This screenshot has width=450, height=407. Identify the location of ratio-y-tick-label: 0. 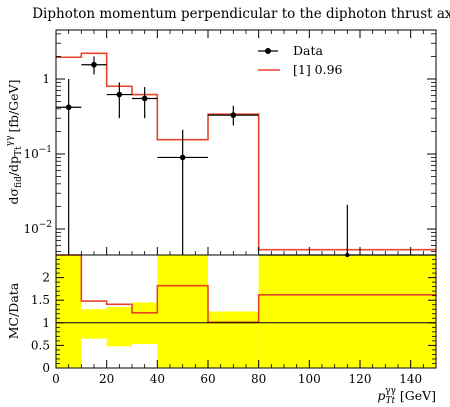
(46, 368).